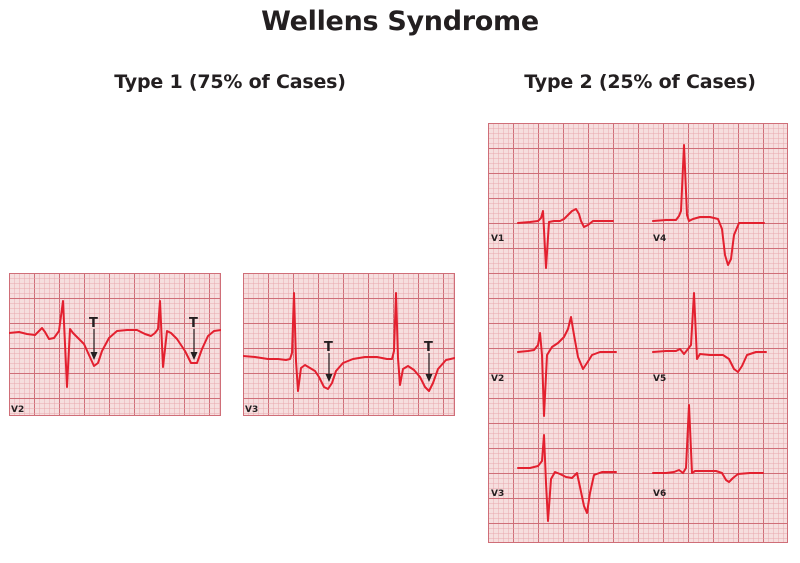 The image size is (800, 563). What do you see at coordinates (659, 494) in the screenshot?
I see `lead-label-v6: V6` at bounding box center [659, 494].